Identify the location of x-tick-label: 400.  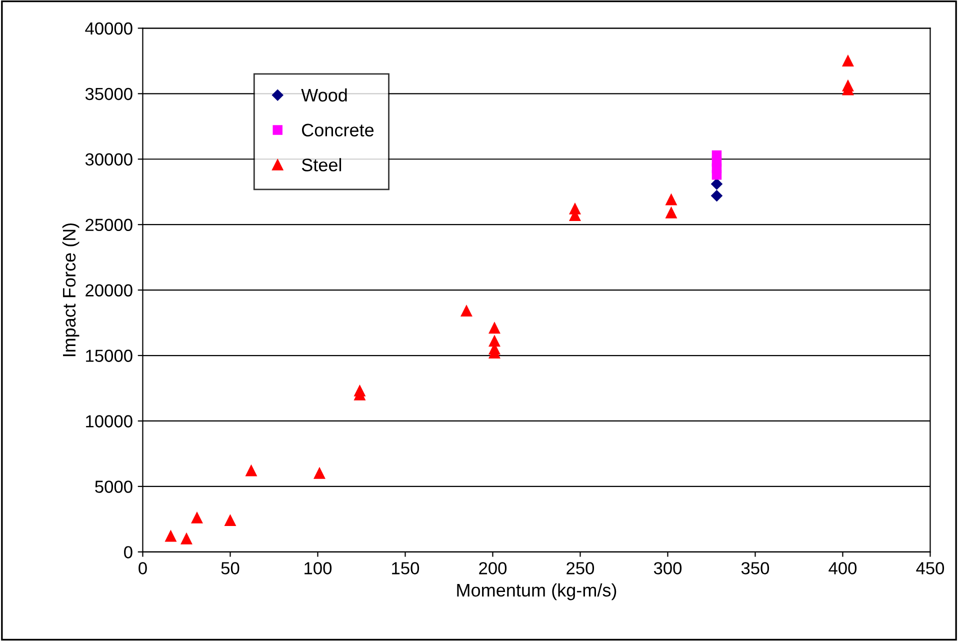
(842, 568).